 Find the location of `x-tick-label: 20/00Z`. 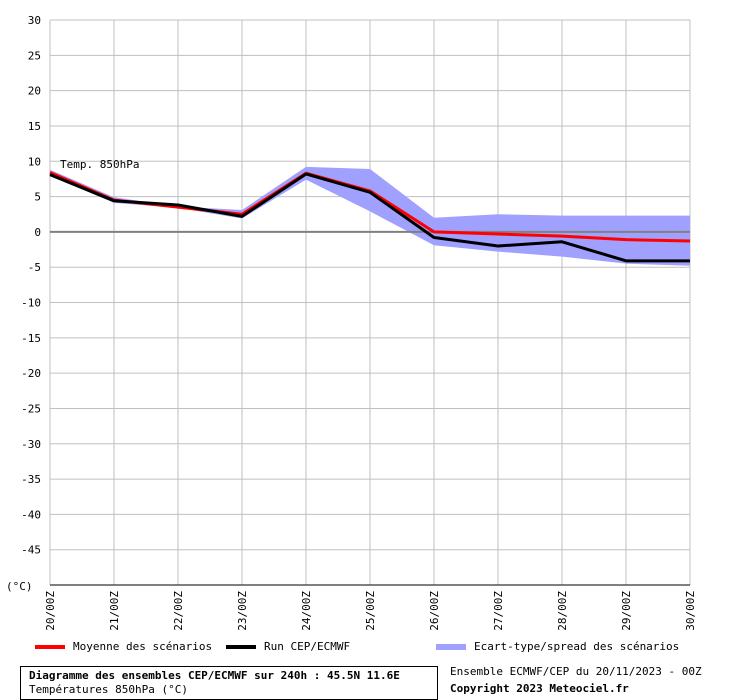

x-tick-label: 20/00Z is located at coordinates (50, 611).